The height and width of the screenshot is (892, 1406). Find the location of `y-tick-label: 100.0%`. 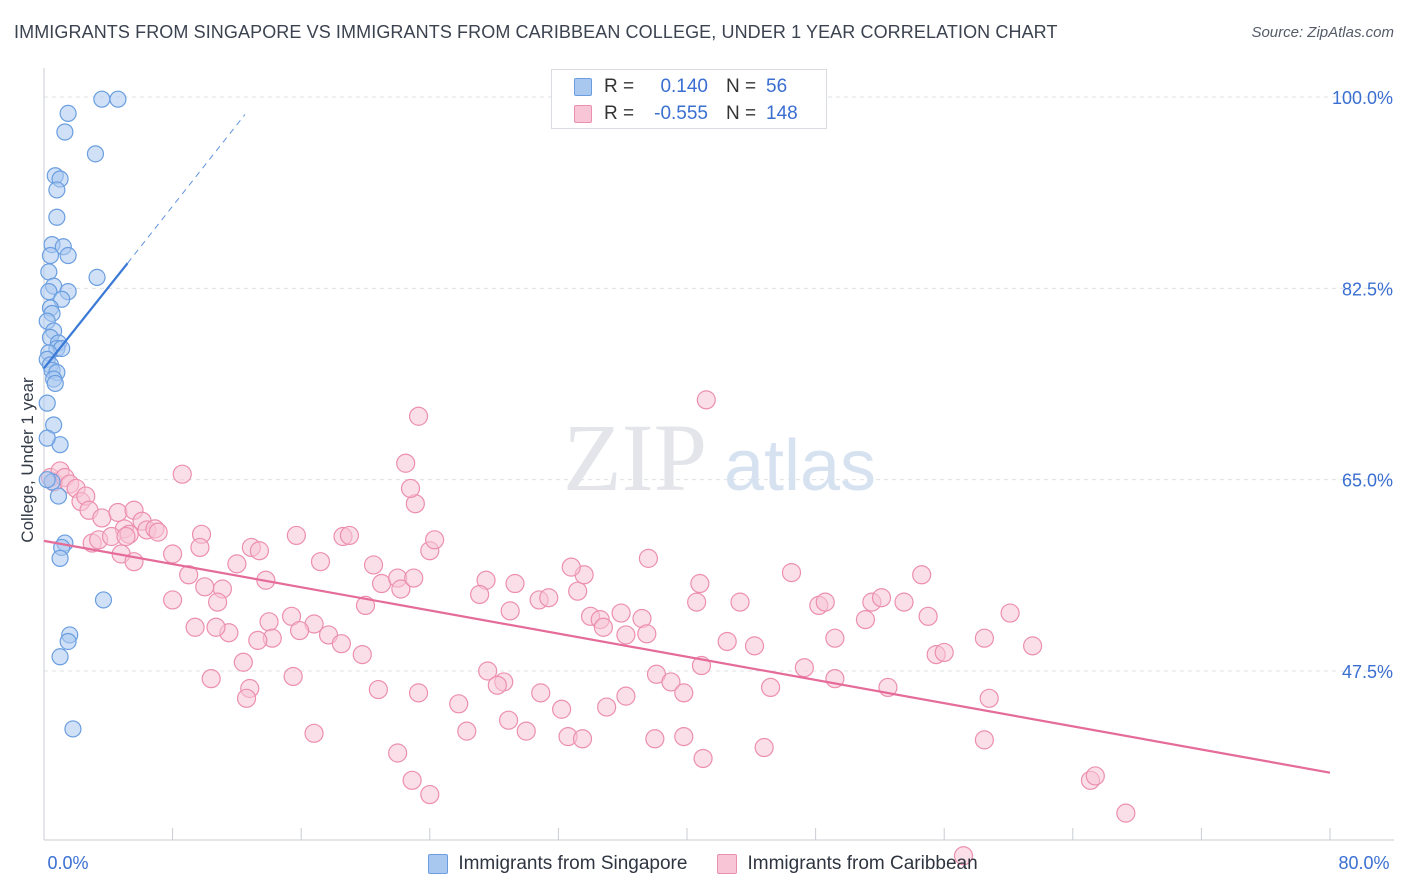

y-tick-label: 100.0% is located at coordinates (1362, 98).